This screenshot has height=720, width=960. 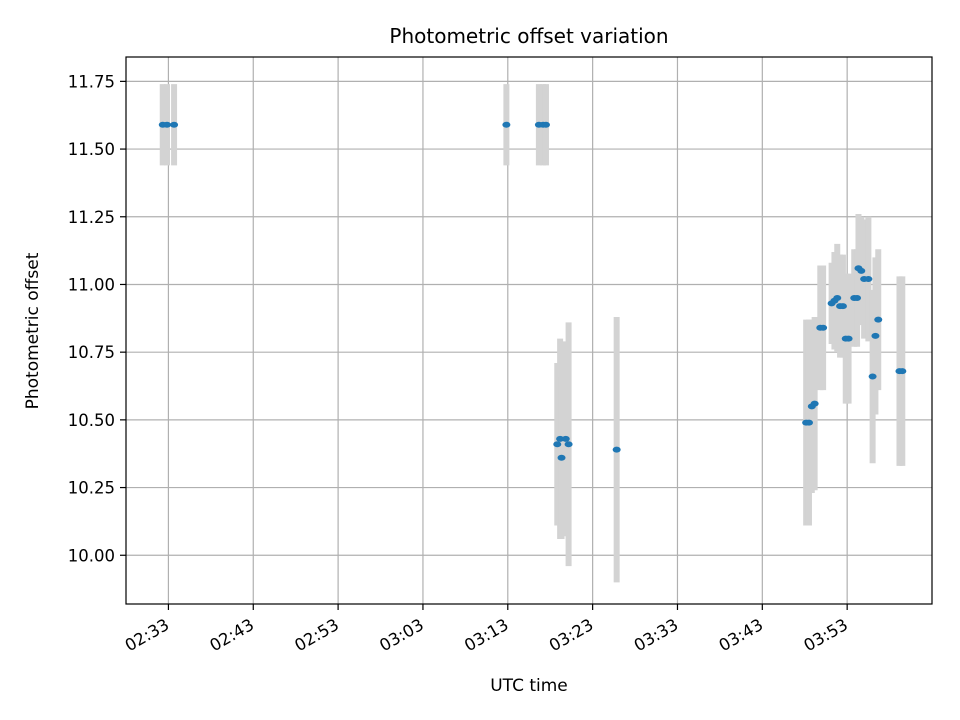 I want to click on y-axis-title: Photometric offset, so click(x=33, y=330).